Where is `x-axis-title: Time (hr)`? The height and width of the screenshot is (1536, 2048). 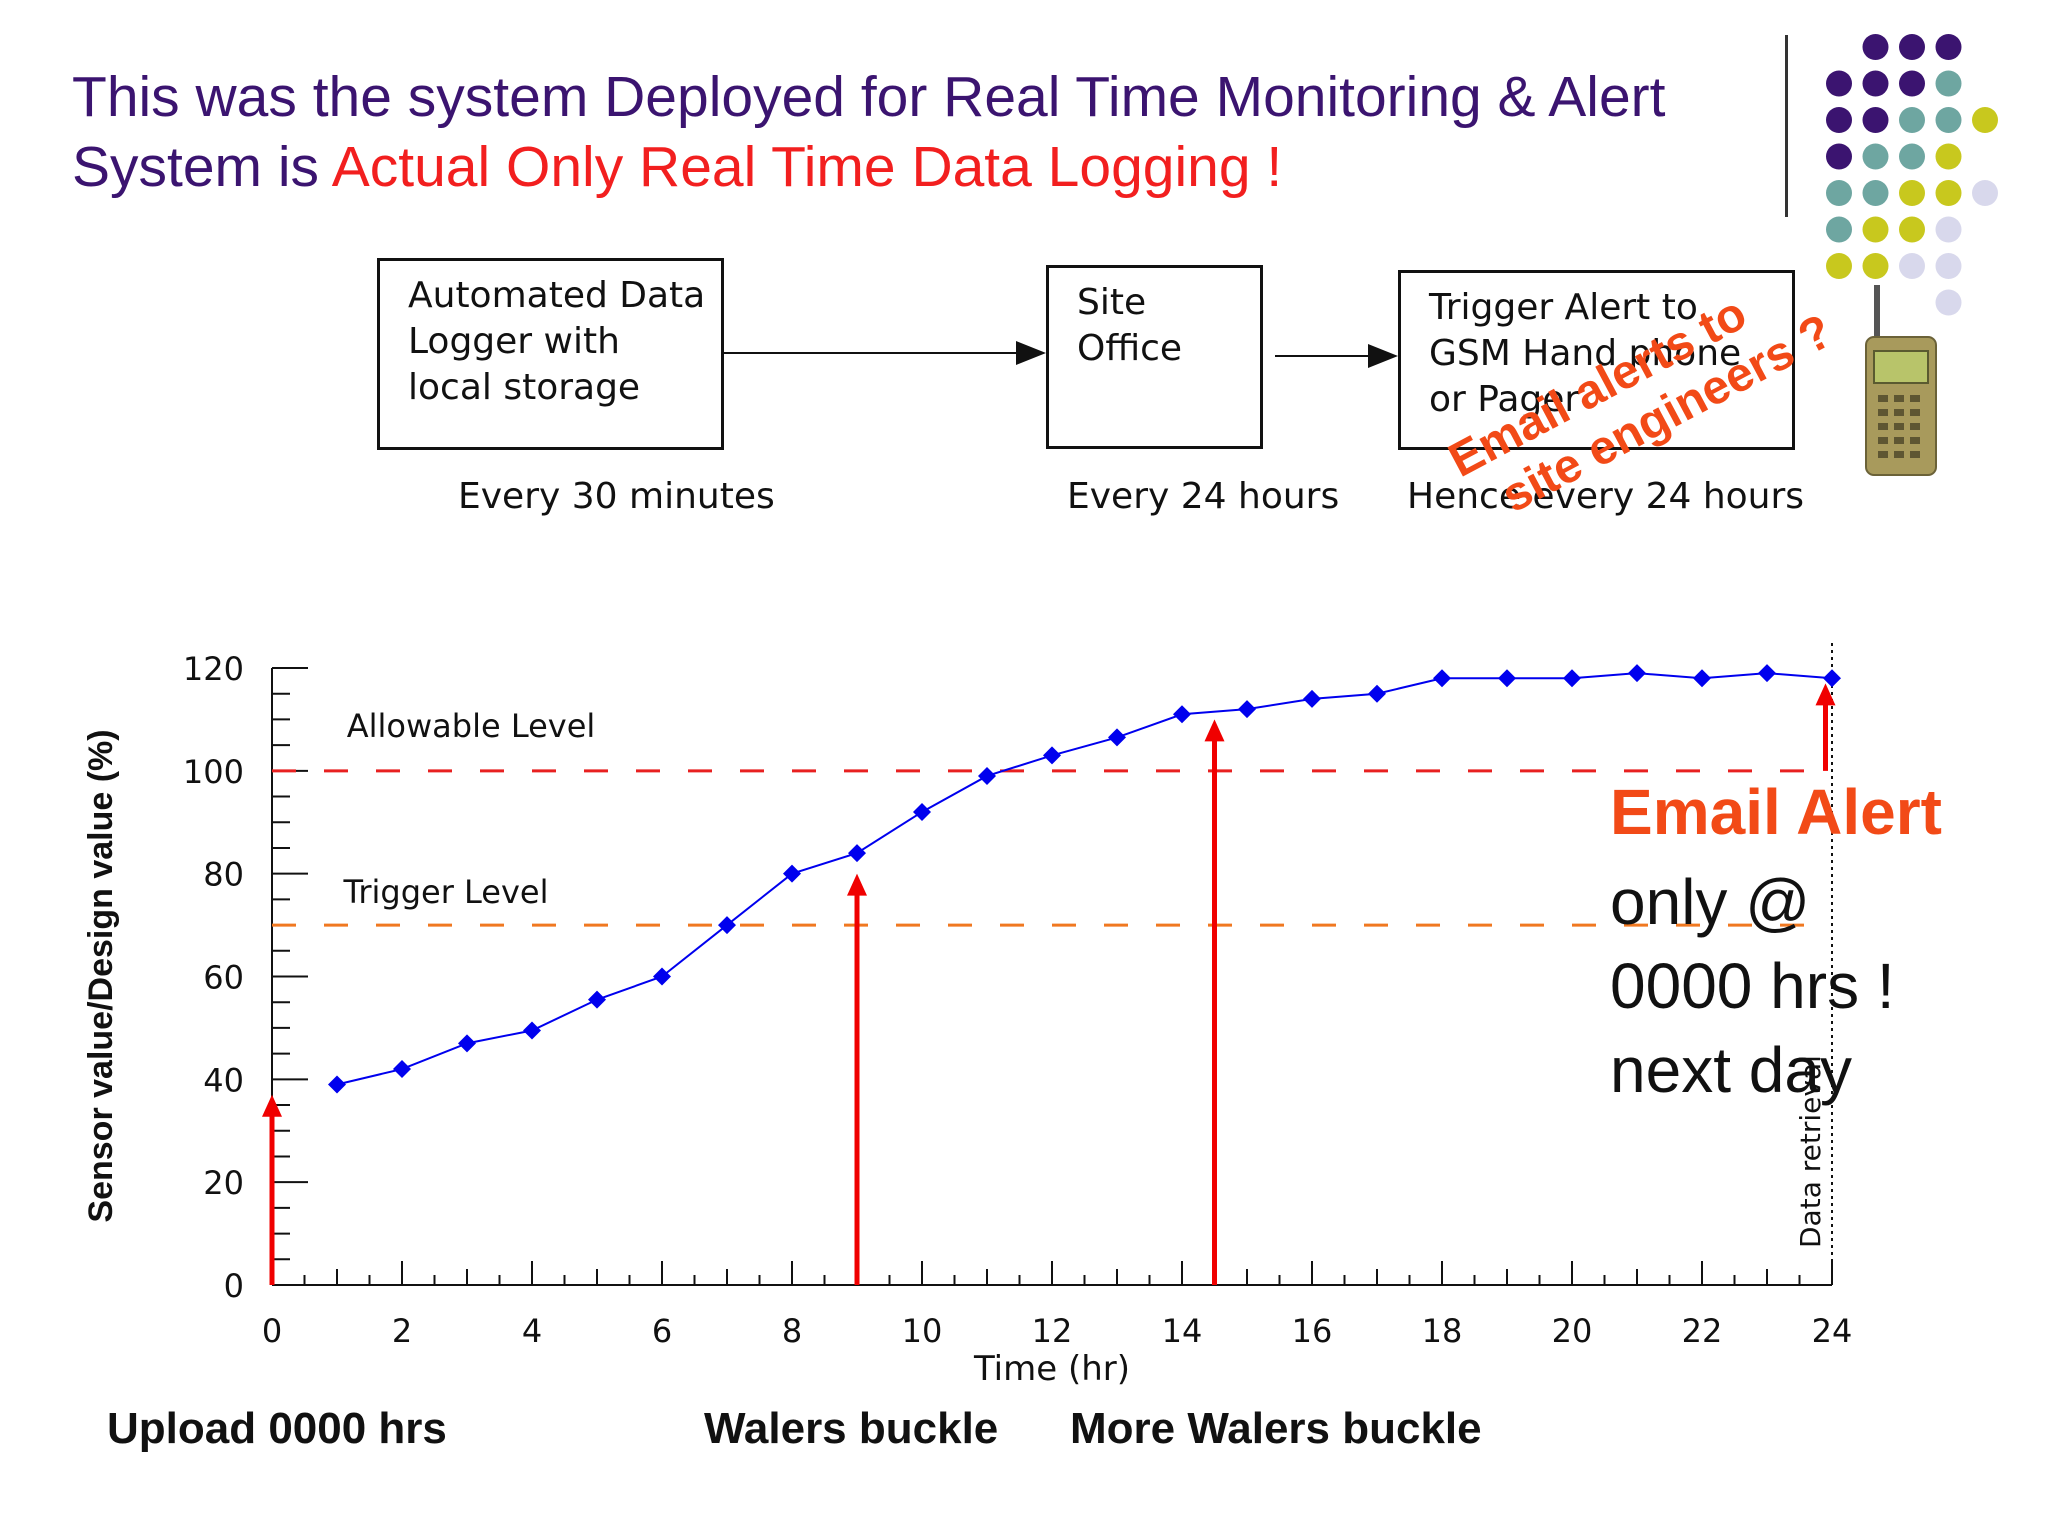 x-axis-title: Time (hr) is located at coordinates (1051, 1369).